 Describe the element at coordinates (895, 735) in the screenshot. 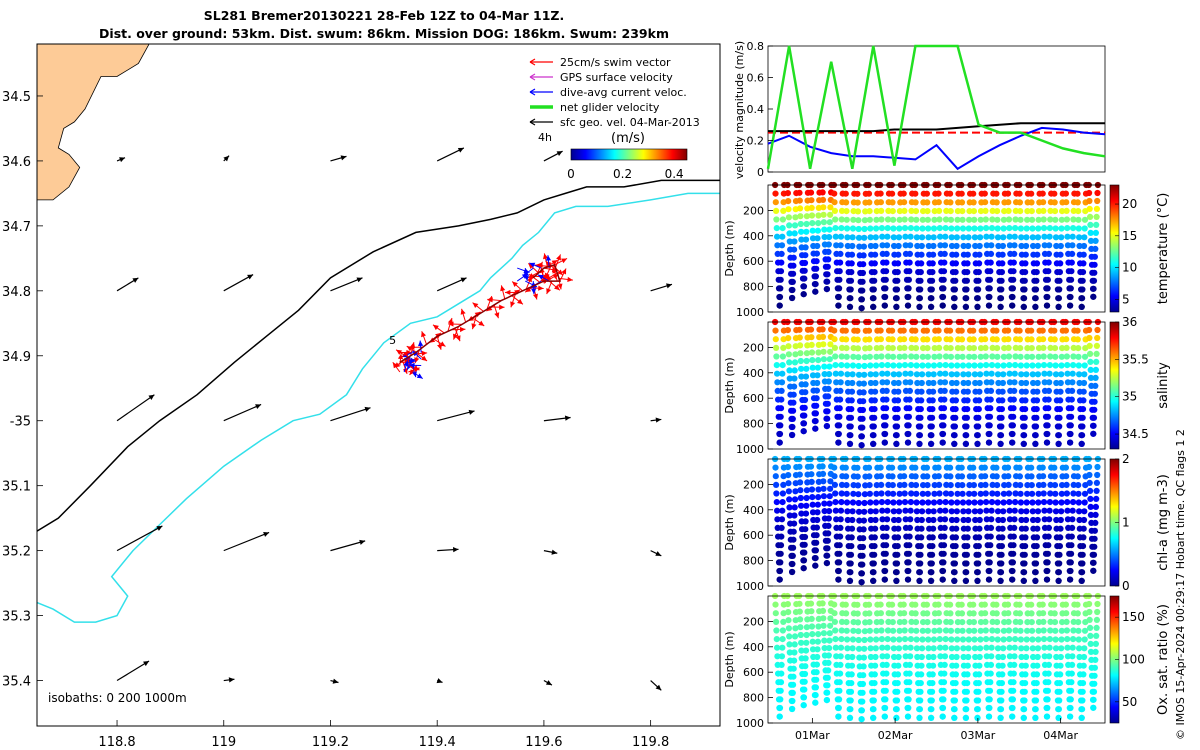

I see `oxygen-section-x-tick-label-1: 02Mar` at that location.